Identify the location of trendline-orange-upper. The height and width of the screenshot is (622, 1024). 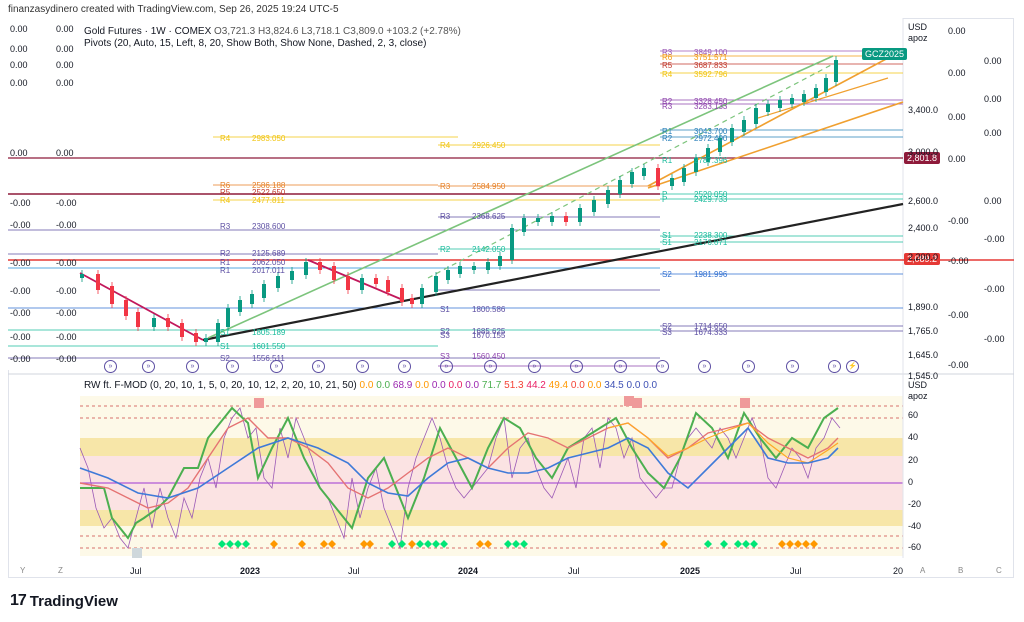
(768, 122).